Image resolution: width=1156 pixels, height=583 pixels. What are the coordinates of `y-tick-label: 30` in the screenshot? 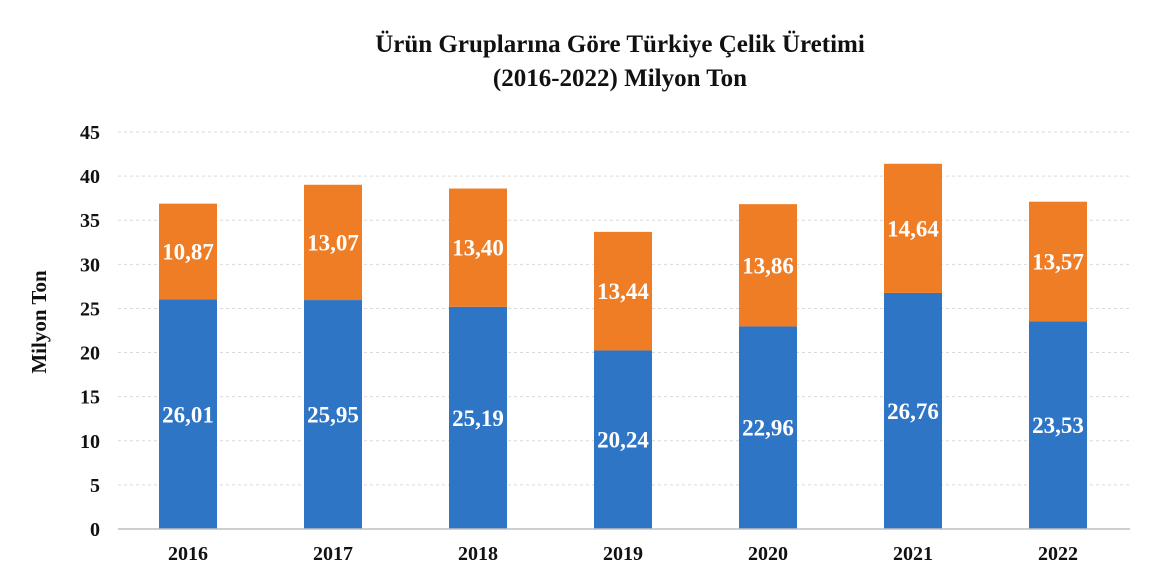 It's located at (90, 265).